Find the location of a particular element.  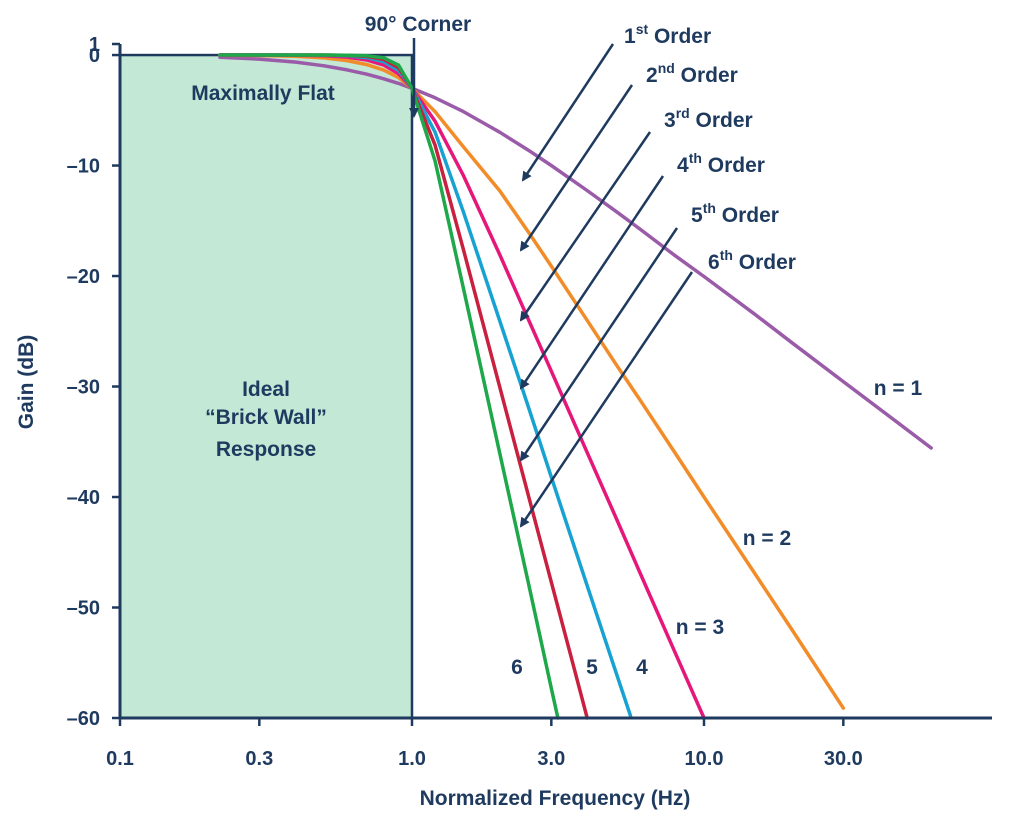

curve-label-order-5: 5 is located at coordinates (592, 667).